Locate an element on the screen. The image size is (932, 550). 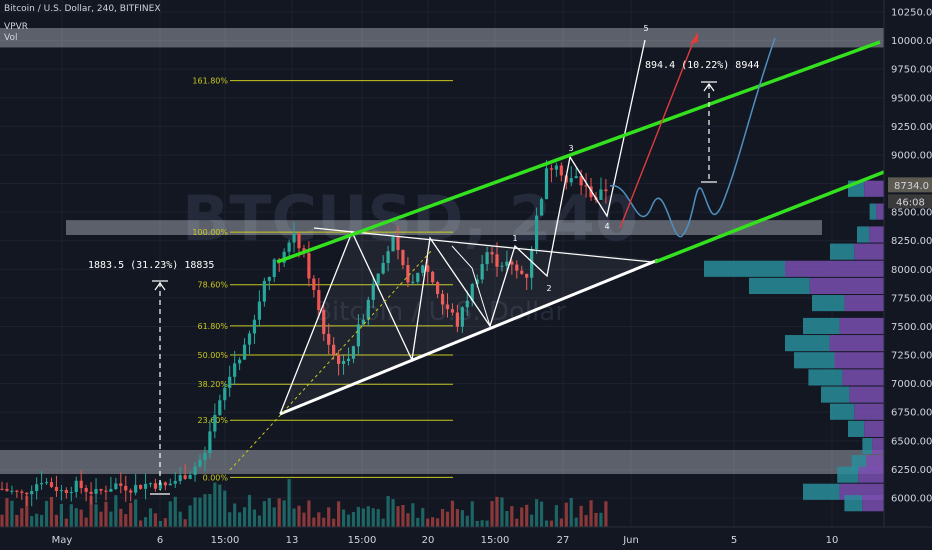
fib-level-label: 61.80% is located at coordinates (212, 326).